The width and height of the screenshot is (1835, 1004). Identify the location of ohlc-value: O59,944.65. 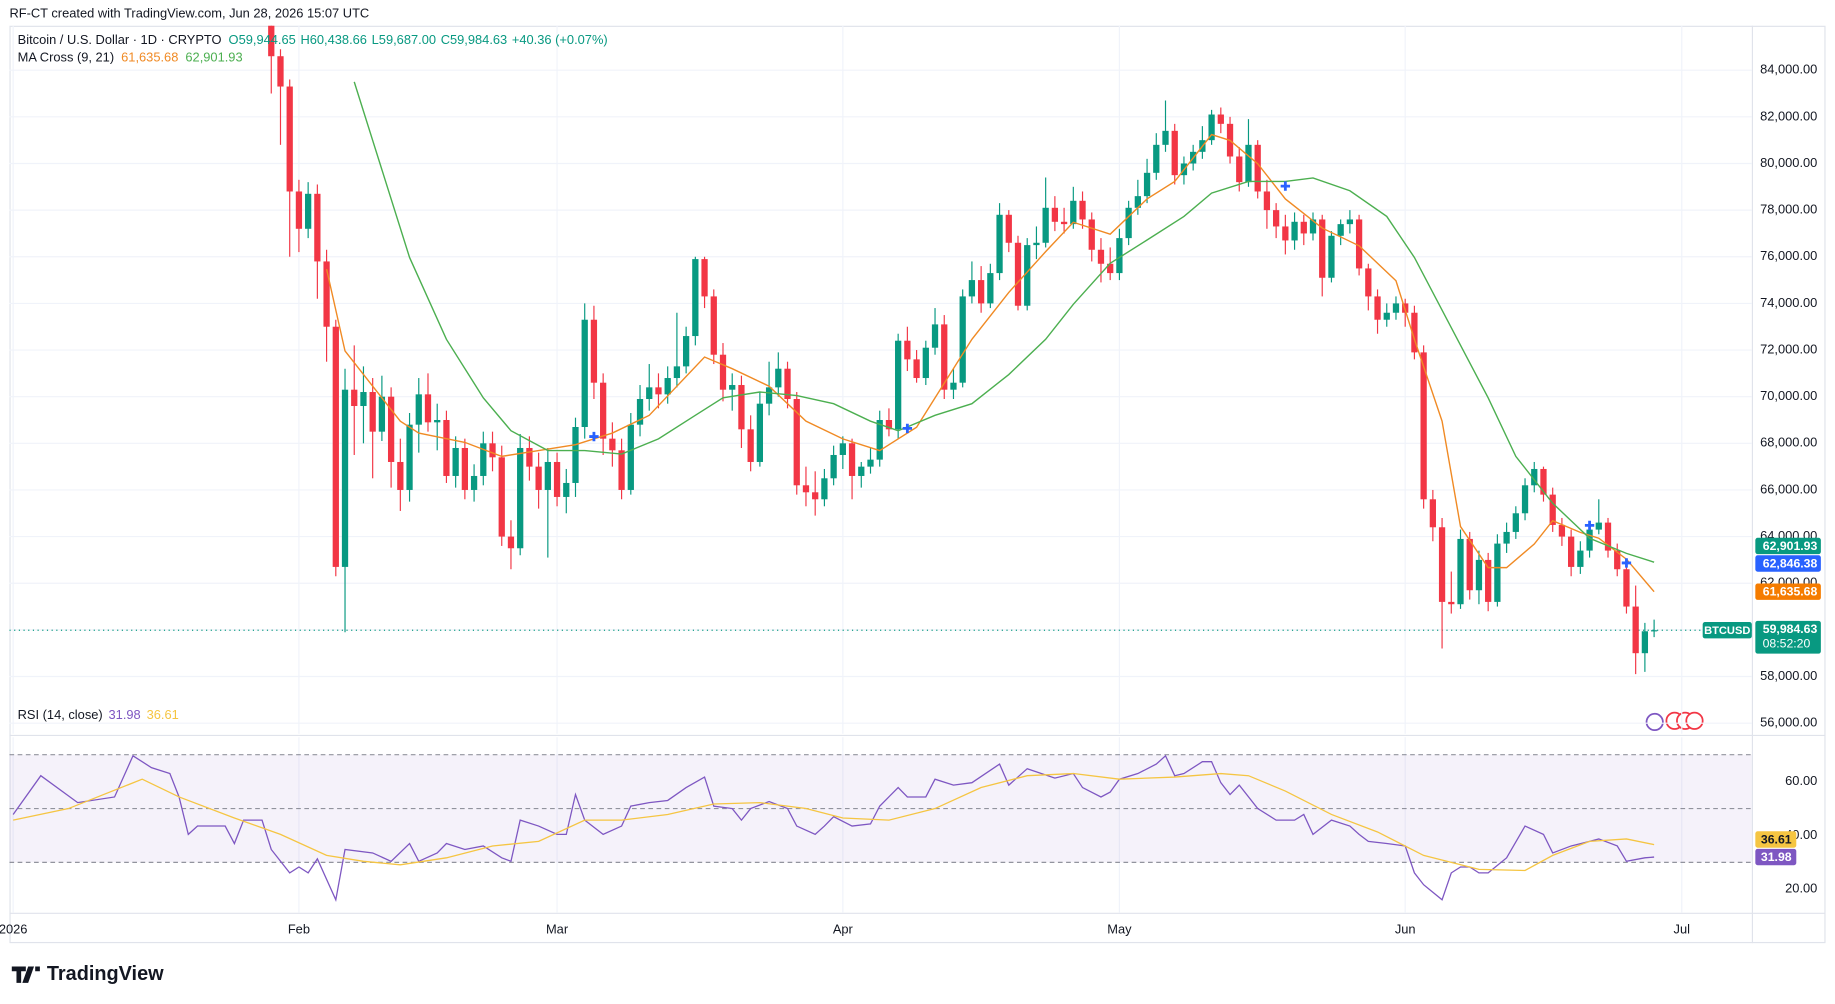
(262, 39).